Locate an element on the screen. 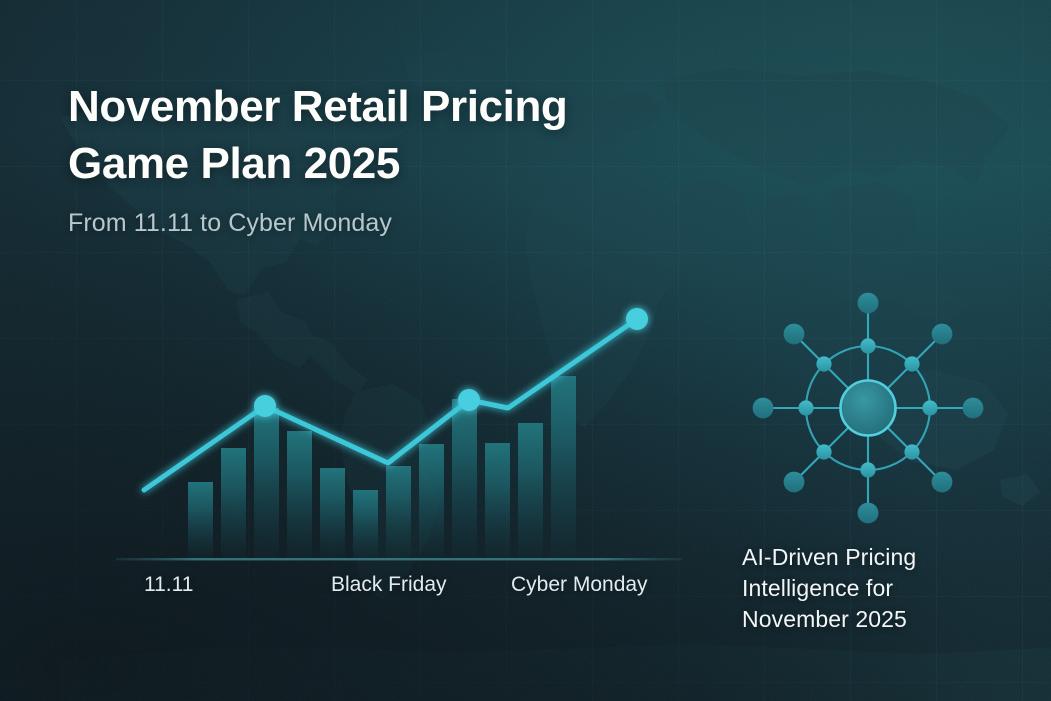 This screenshot has height=701, width=1051. outer-node-s is located at coordinates (868, 513).